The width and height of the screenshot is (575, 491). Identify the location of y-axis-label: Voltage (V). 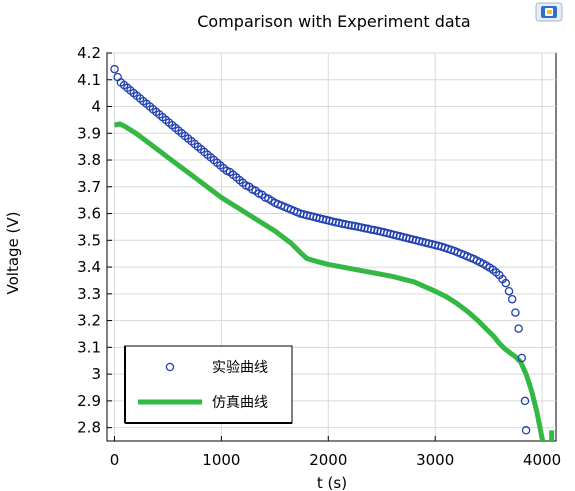
(13, 253).